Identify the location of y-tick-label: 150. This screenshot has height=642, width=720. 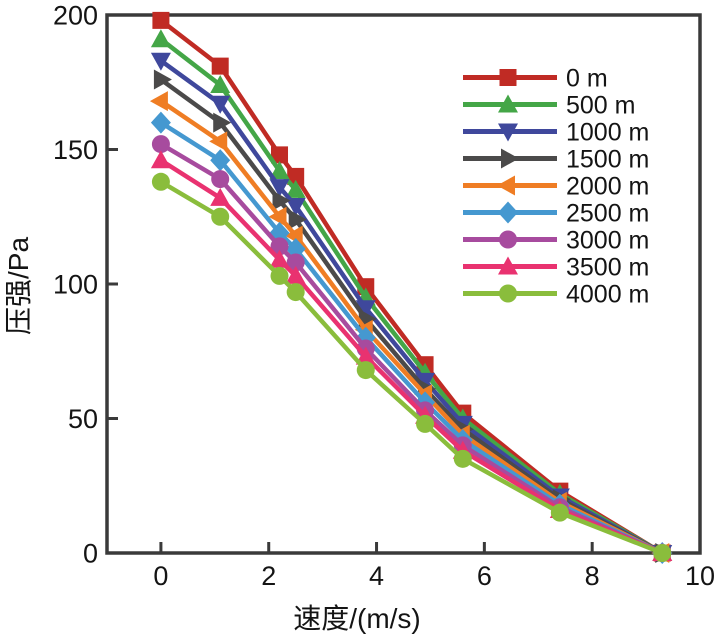
(75, 150).